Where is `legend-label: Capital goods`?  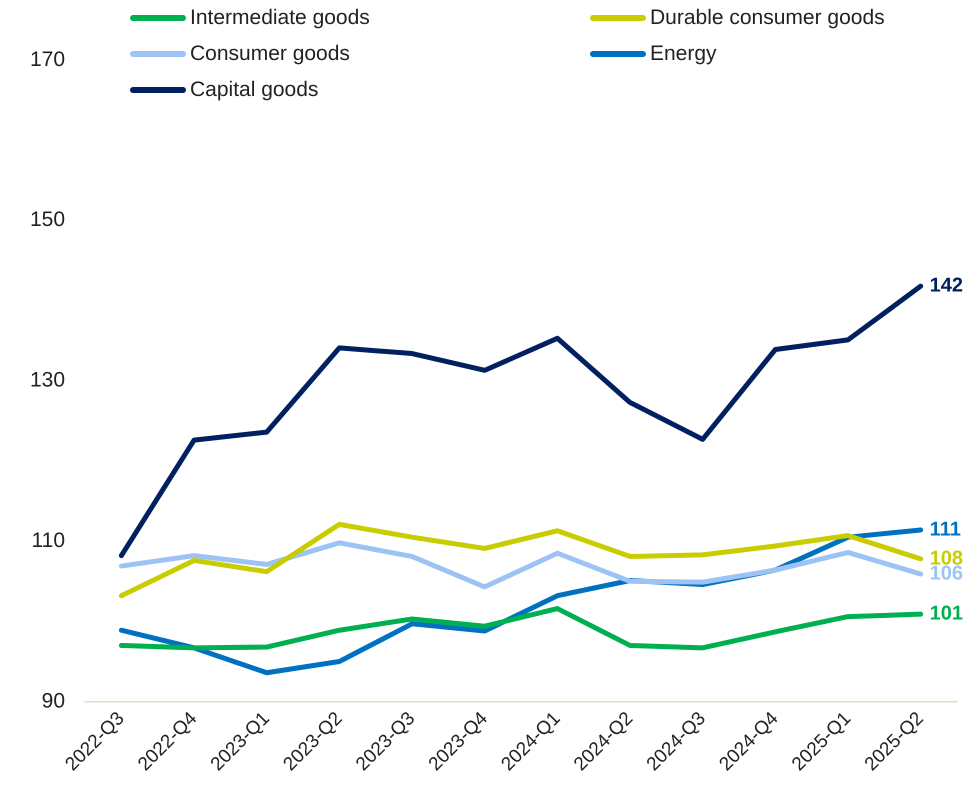 legend-label: Capital goods is located at coordinates (254, 90).